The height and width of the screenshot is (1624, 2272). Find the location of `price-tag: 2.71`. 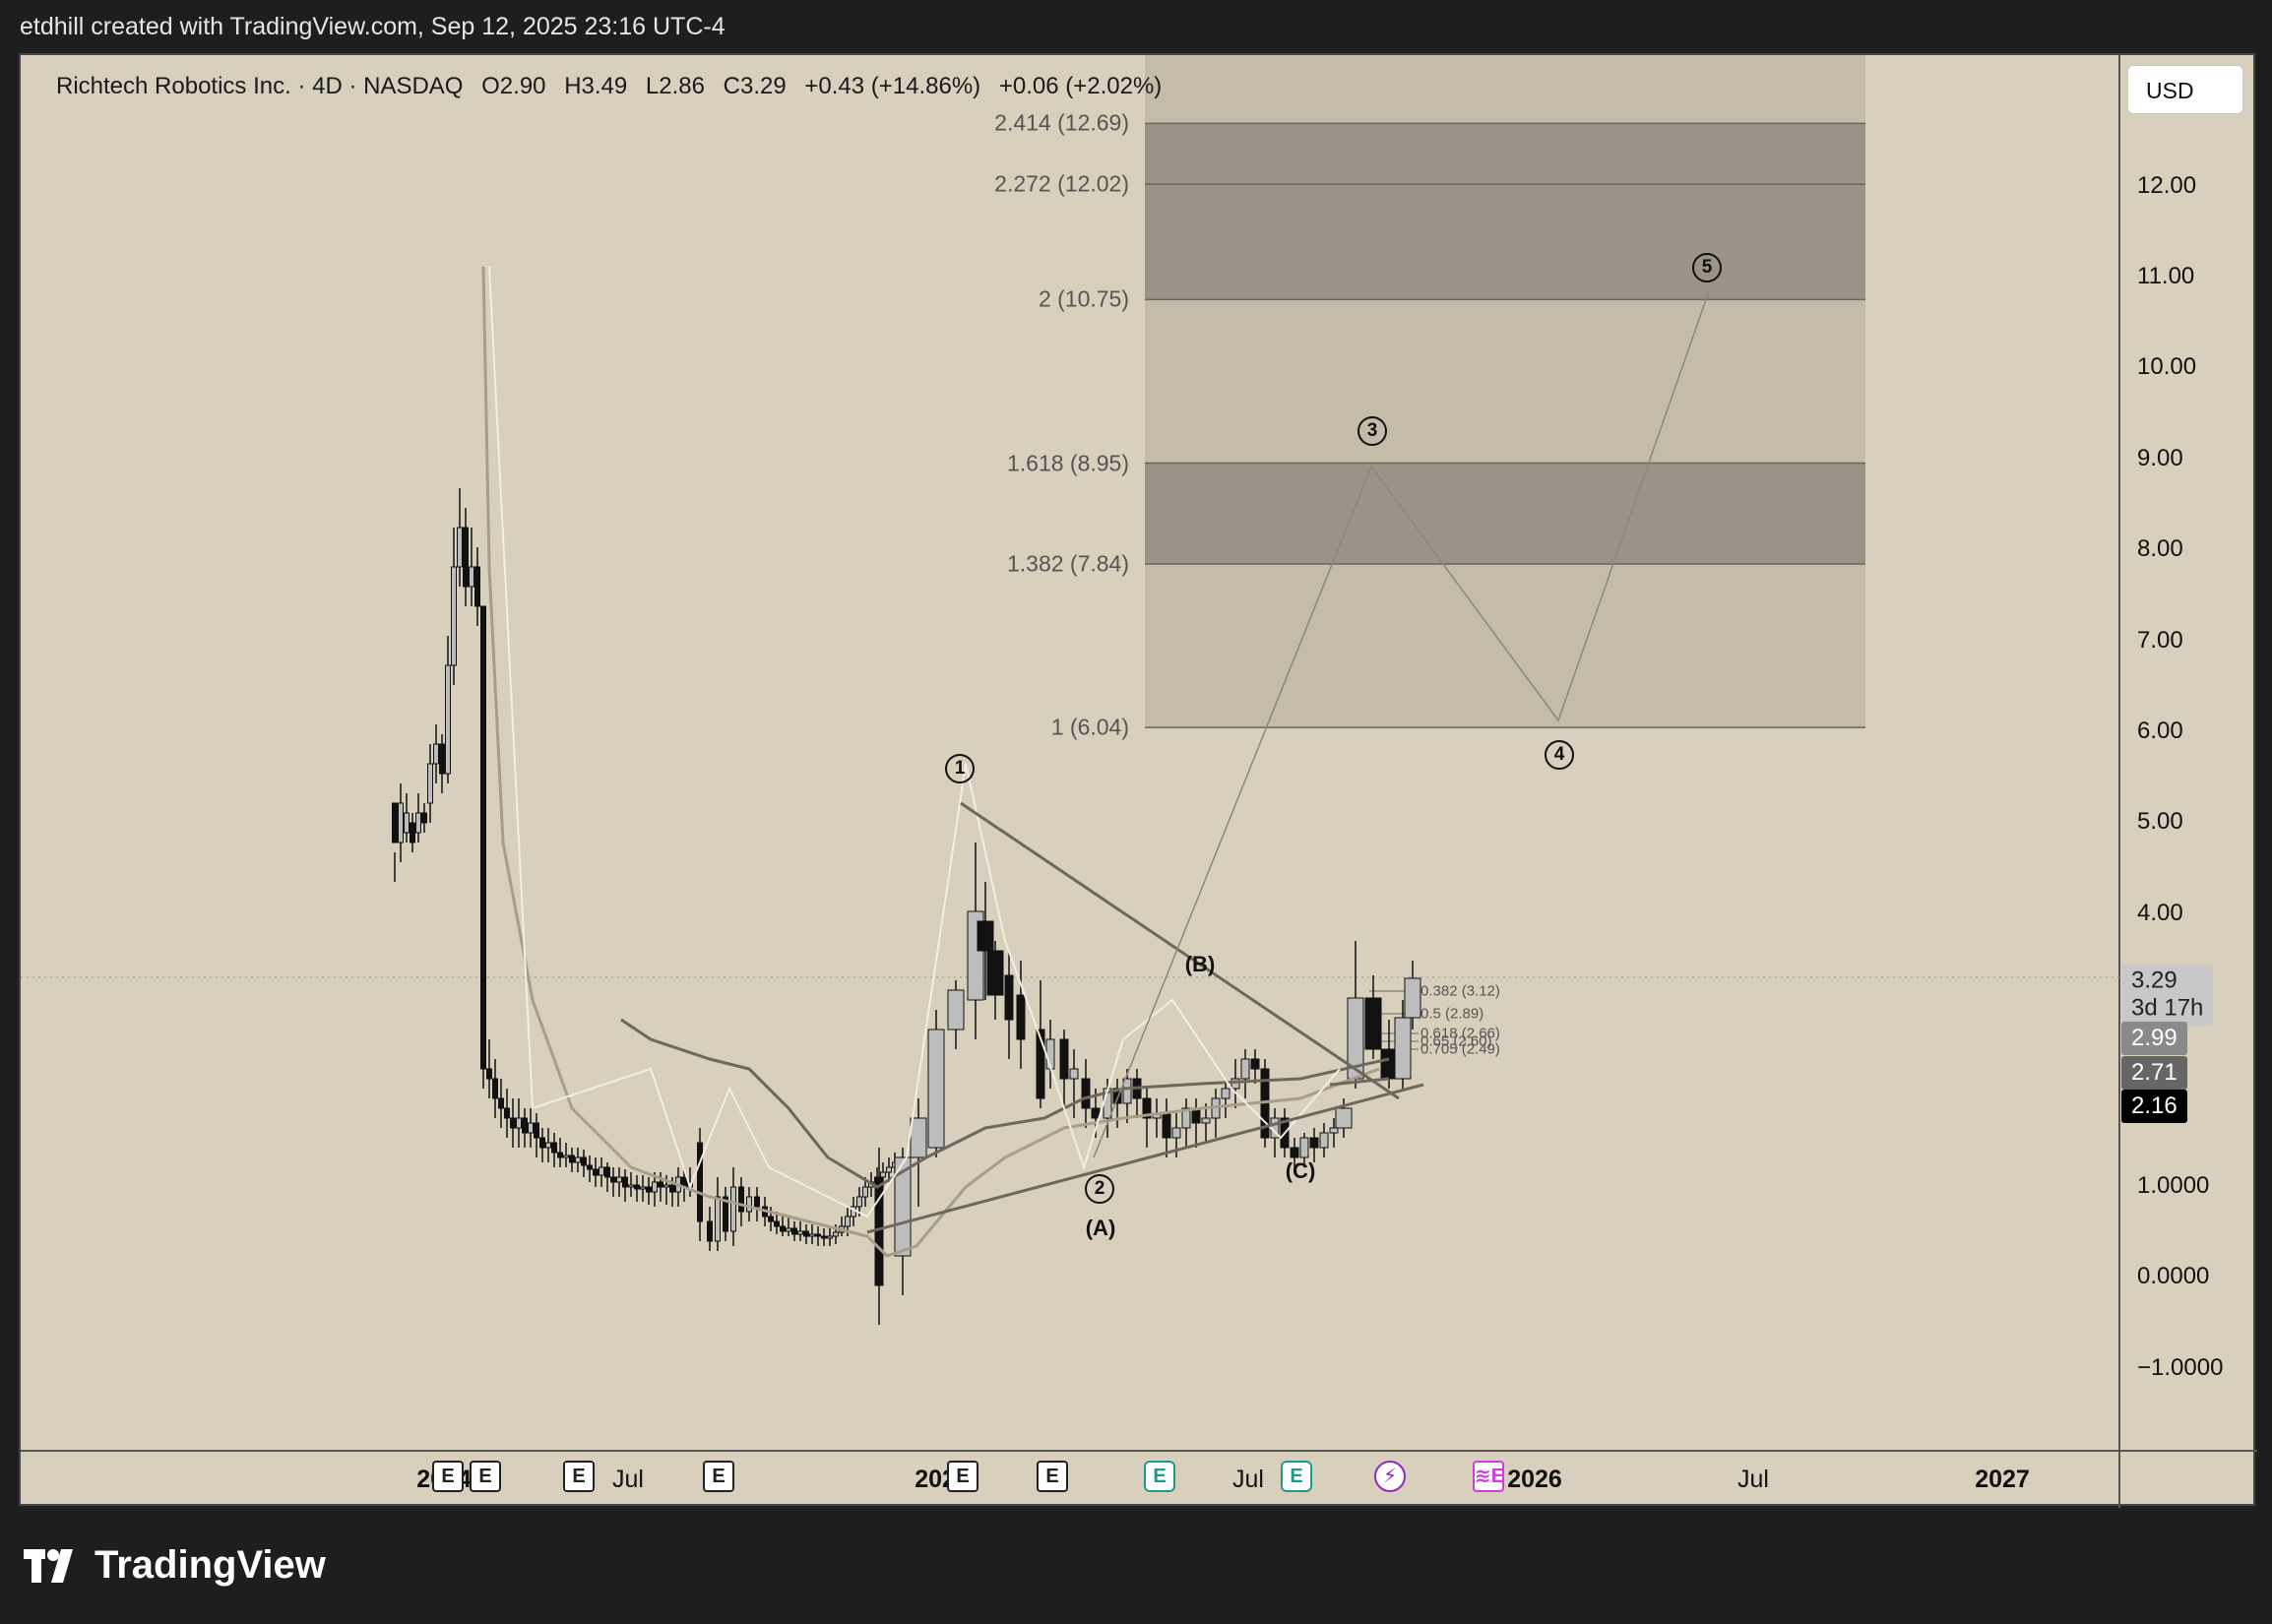

price-tag: 2.71 is located at coordinates (2154, 1073).